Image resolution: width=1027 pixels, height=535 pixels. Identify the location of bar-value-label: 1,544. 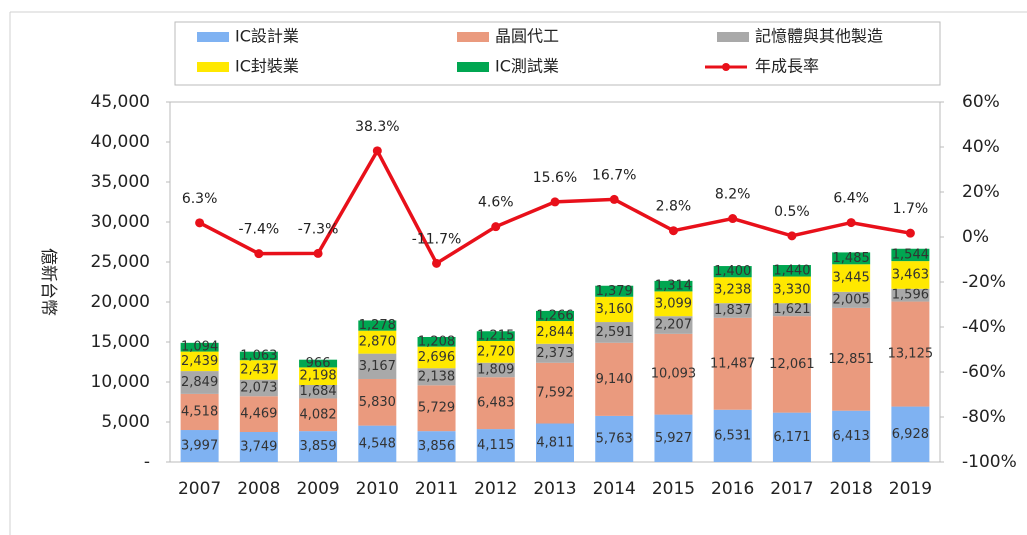
(910, 254).